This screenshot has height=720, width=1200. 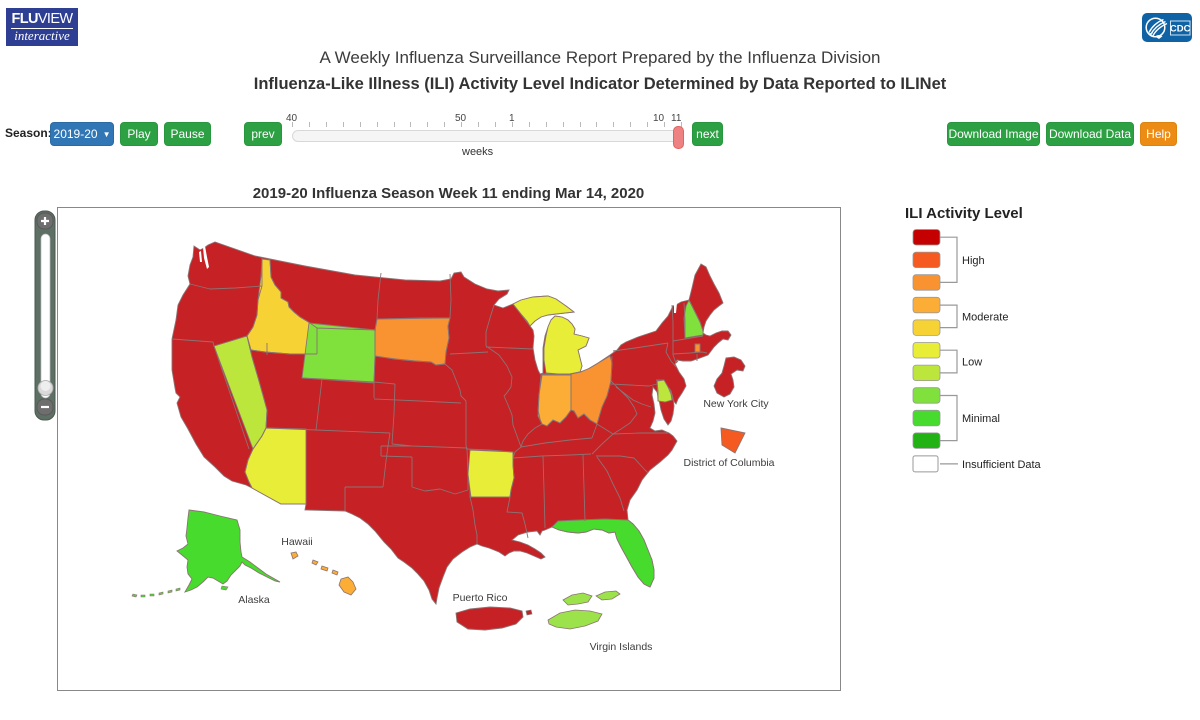 What do you see at coordinates (1002, 465) in the screenshot?
I see `svg-text: Insufficient Data` at bounding box center [1002, 465].